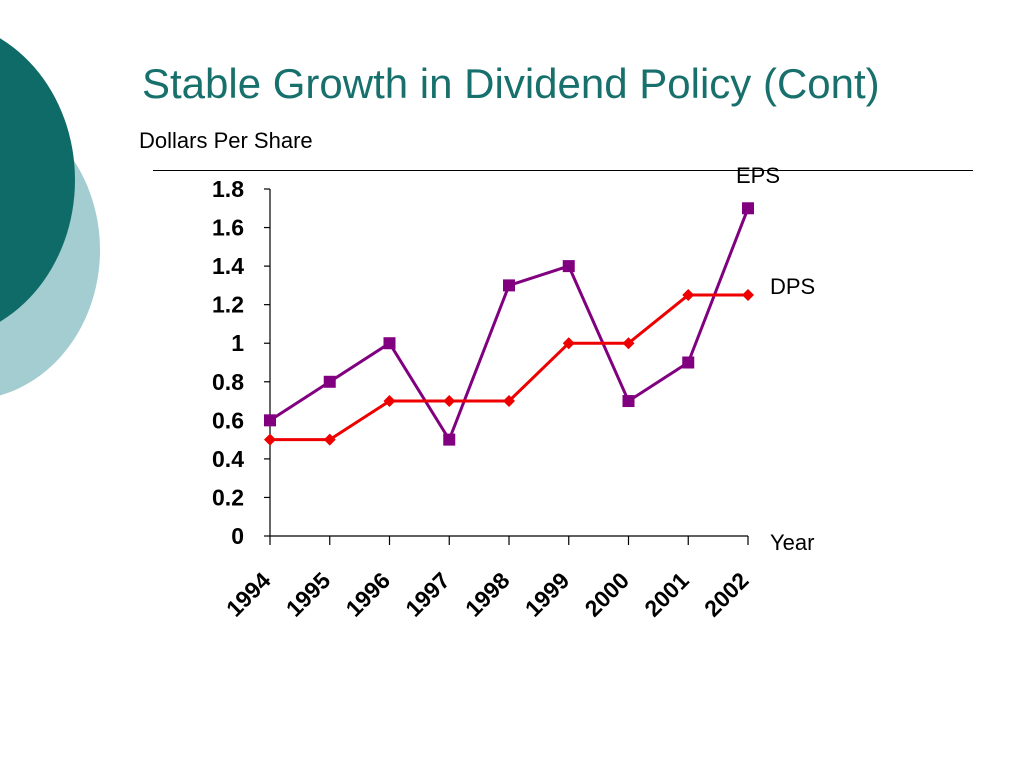 This screenshot has height=768, width=1024. Describe the element at coordinates (270, 439) in the screenshot. I see `point-dps-1994` at that location.